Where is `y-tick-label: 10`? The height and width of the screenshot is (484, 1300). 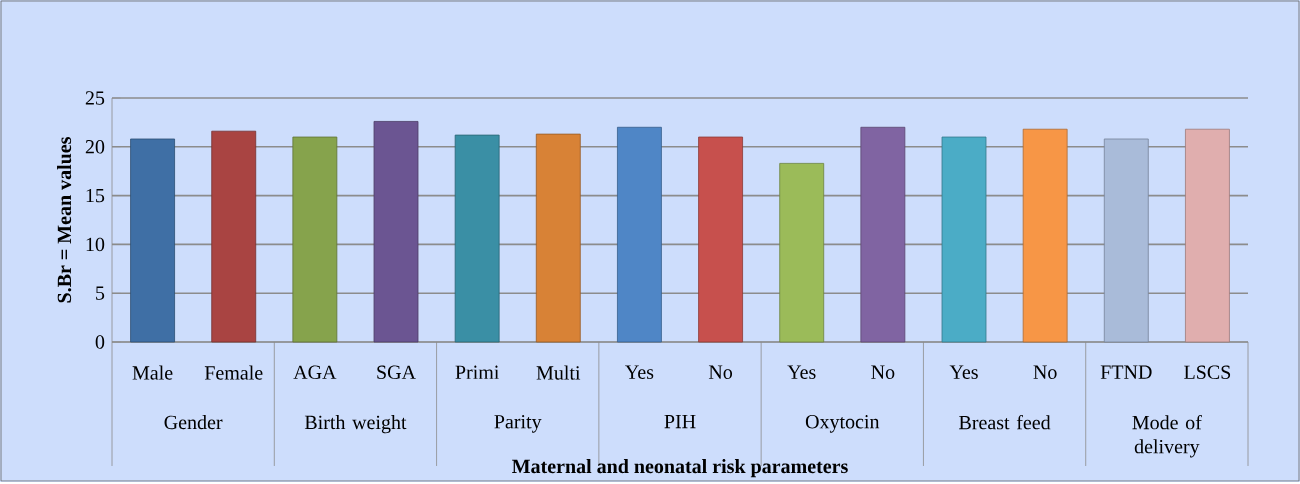
y-tick-label: 10 is located at coordinates (95, 244).